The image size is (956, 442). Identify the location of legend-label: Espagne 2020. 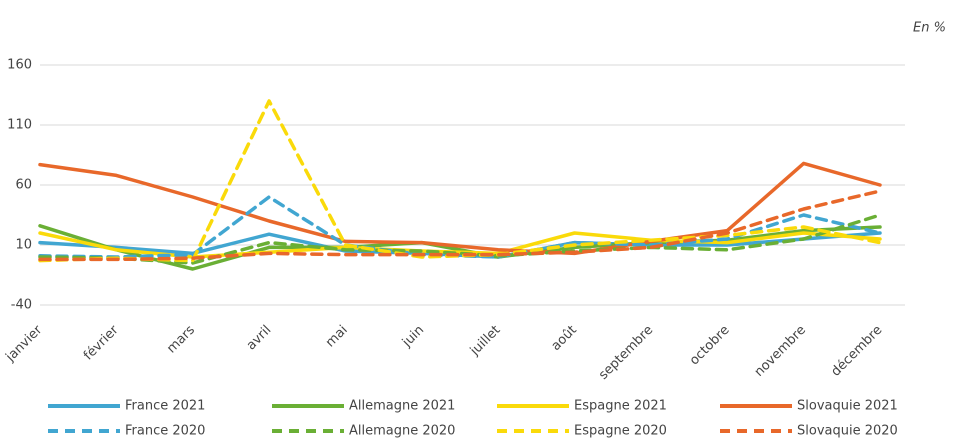
(620, 431).